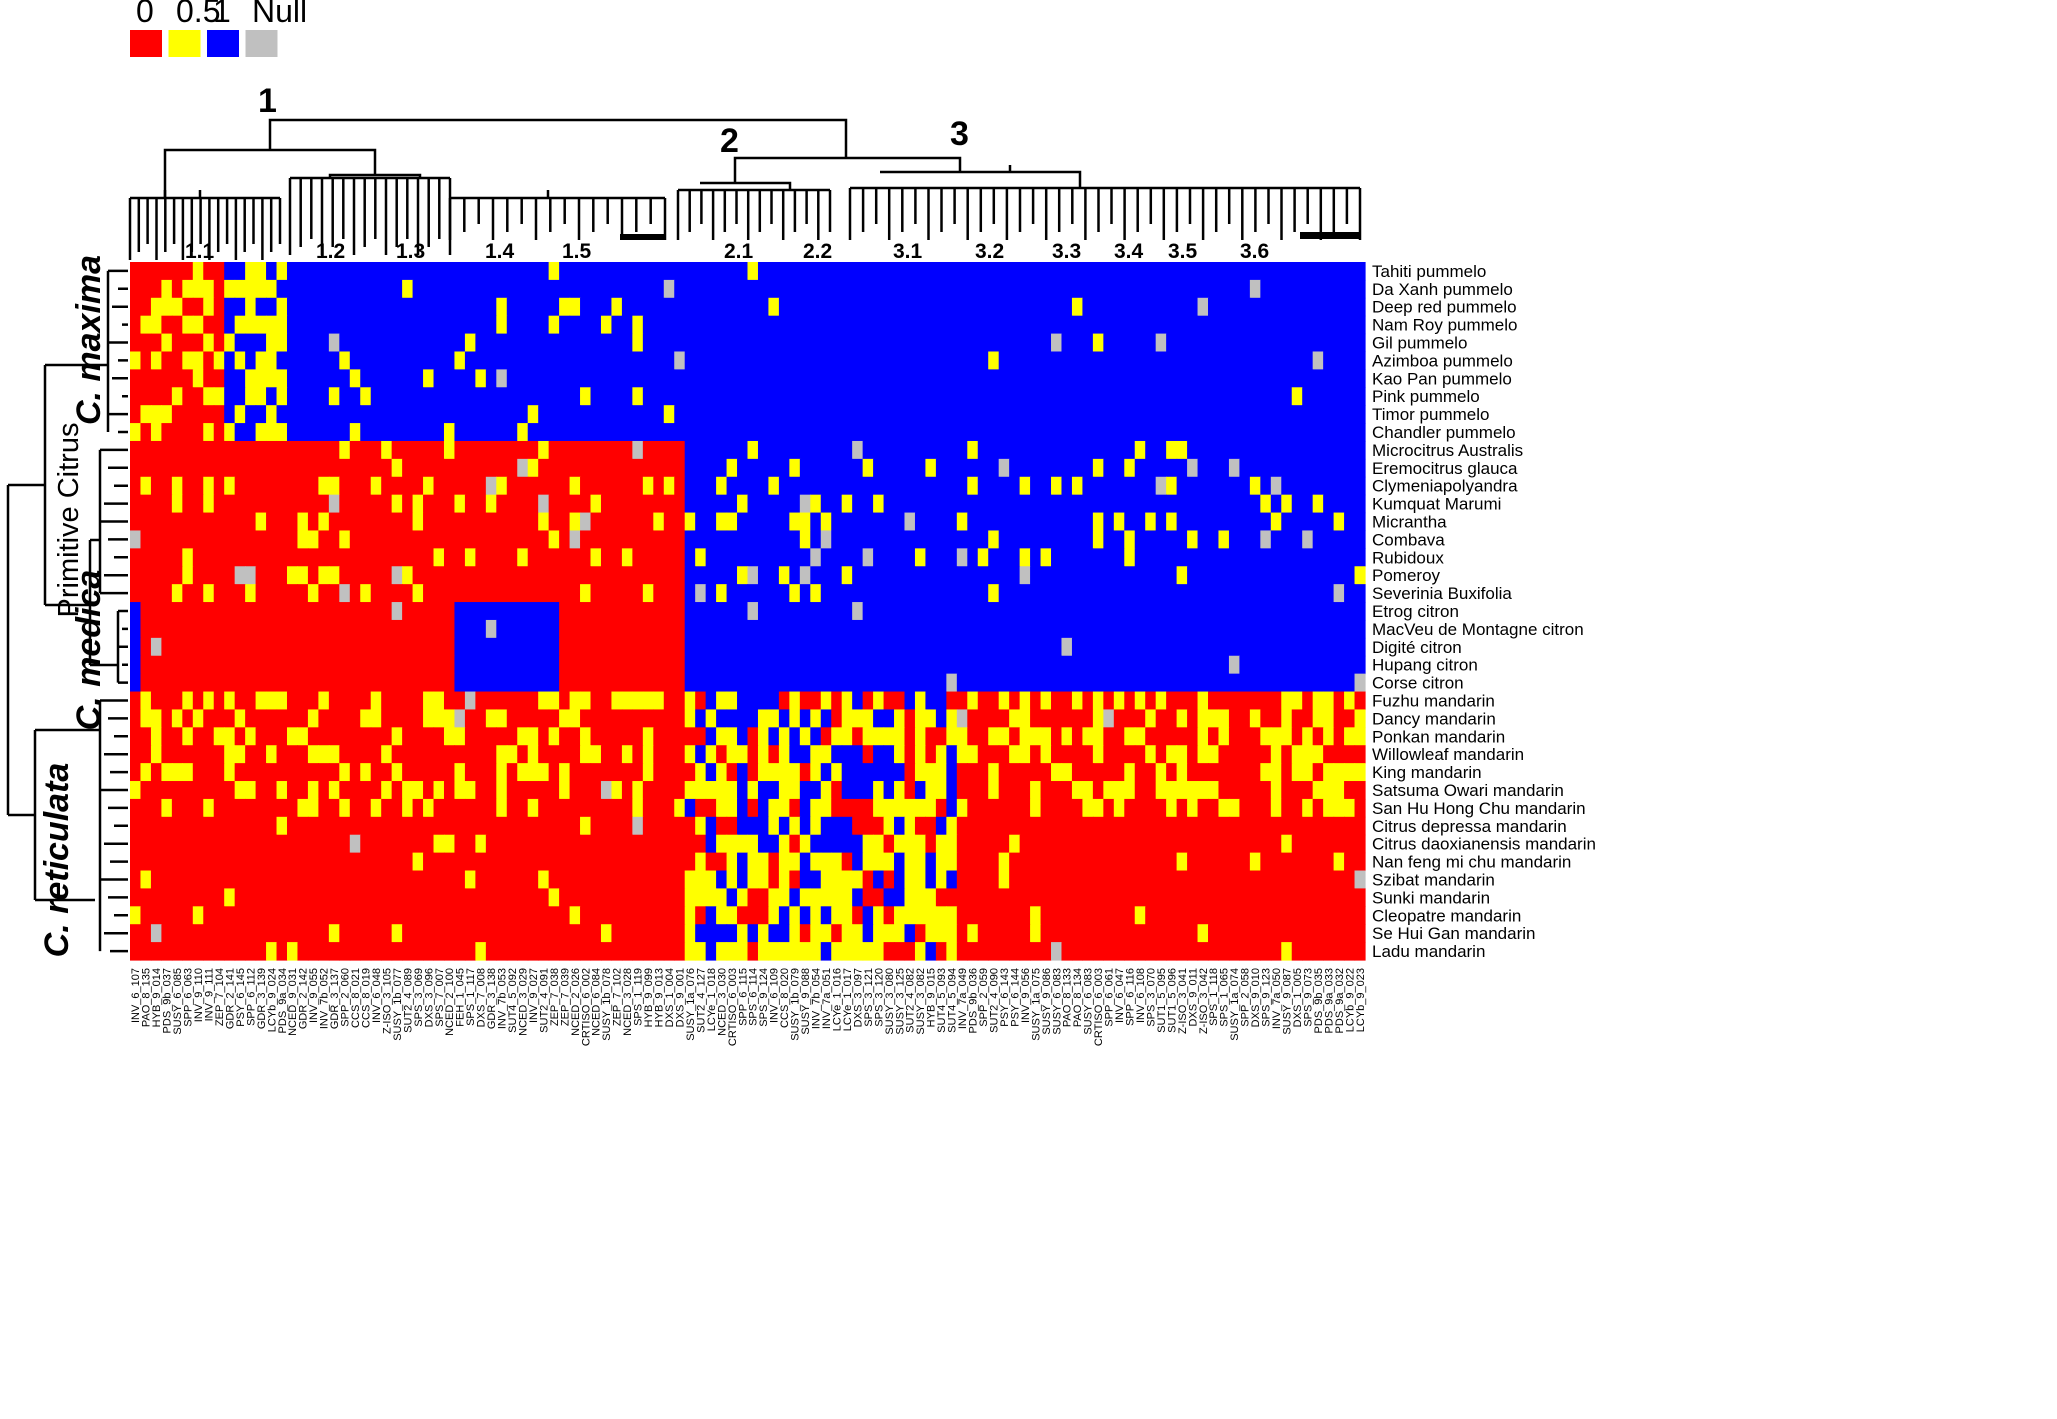  Describe the element at coordinates (1193, 997) in the screenshot. I see `column-label: DXS_9_011` at that location.